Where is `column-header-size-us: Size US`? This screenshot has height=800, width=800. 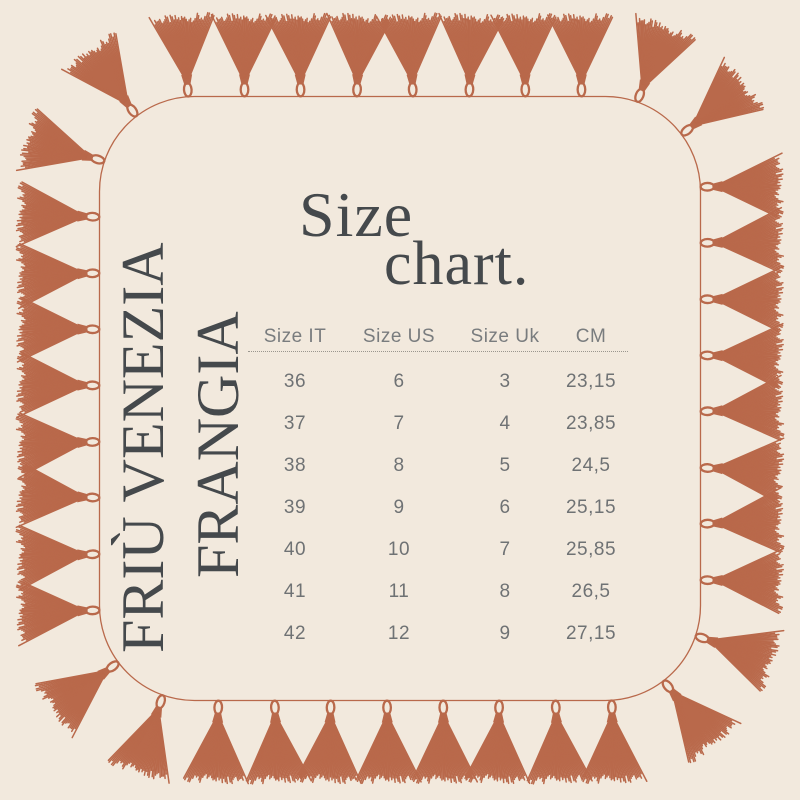
column-header-size-us: Size US is located at coordinates (399, 336).